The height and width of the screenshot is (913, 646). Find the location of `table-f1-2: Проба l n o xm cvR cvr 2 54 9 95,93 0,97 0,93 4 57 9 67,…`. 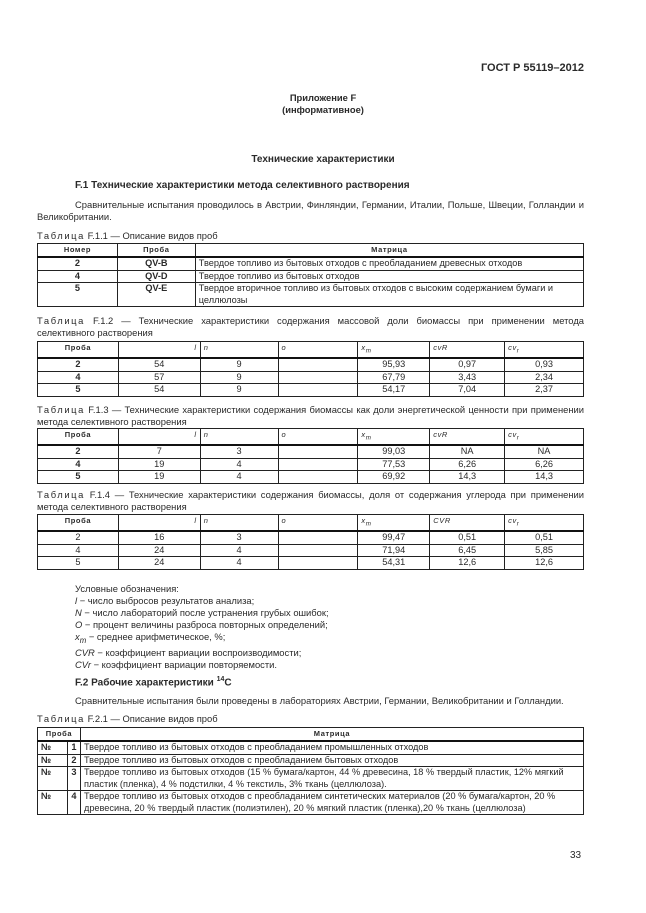

table-f1-2: Проба l n o xm cvR cvr 2 54 9 95,93 0,97 0,93 4 57 9 67,… is located at coordinates (310, 369).